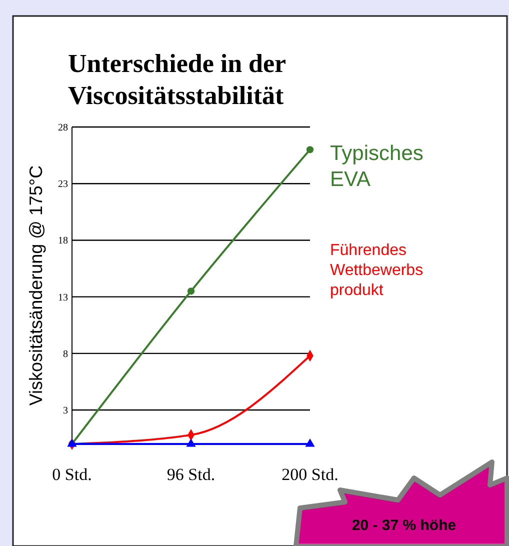 This screenshot has width=509, height=546. What do you see at coordinates (63, 298) in the screenshot?
I see `y-tick-label: 13` at bounding box center [63, 298].